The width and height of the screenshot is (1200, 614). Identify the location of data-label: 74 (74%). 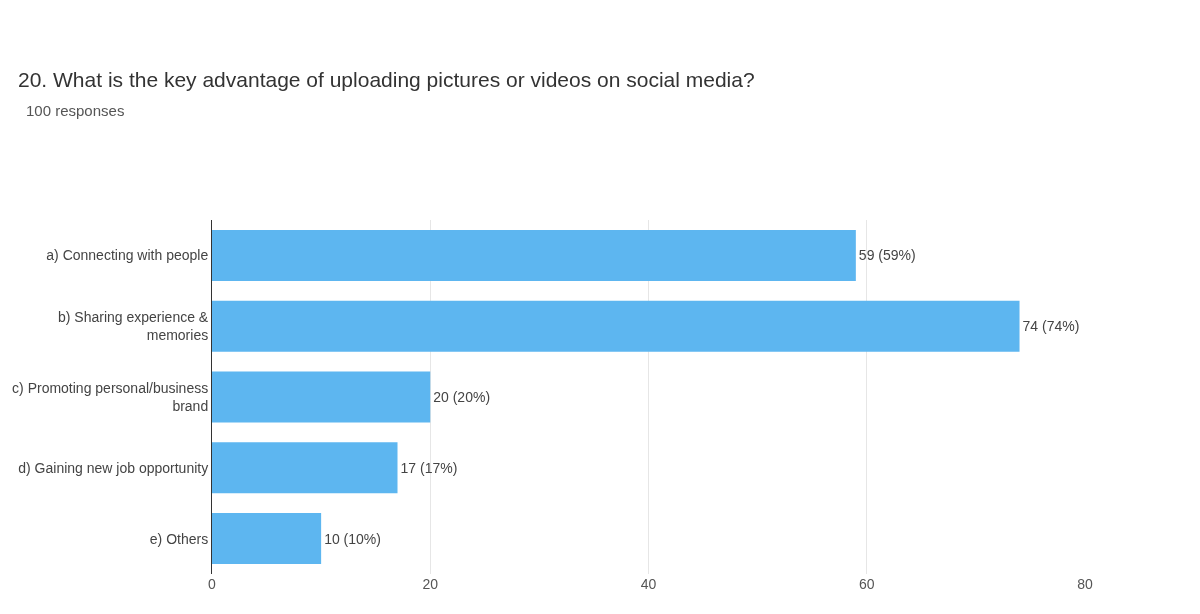
(1051, 326).